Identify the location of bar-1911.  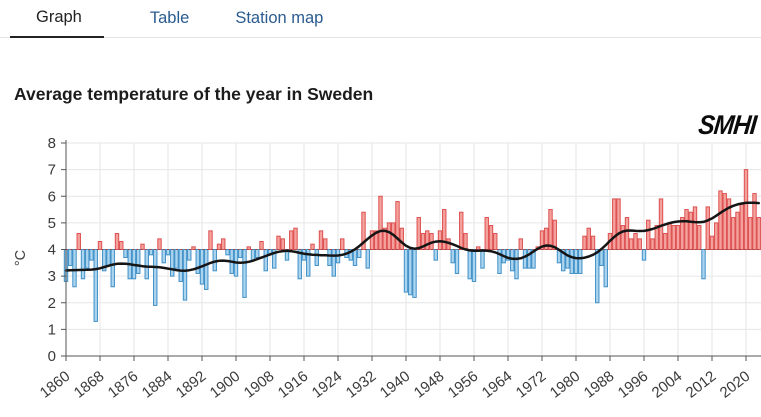
(282, 244).